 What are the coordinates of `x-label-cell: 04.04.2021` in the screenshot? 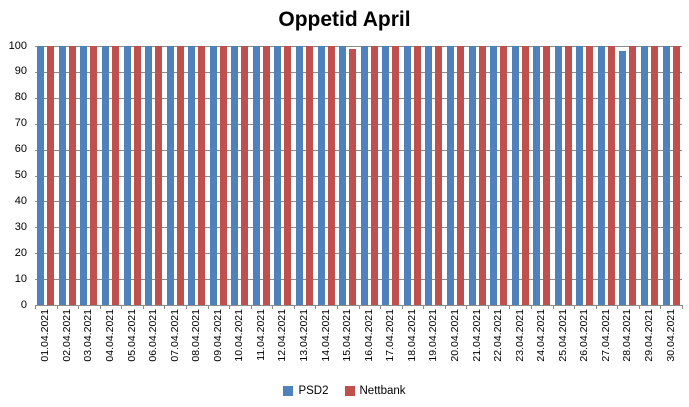 It's located at (111, 335).